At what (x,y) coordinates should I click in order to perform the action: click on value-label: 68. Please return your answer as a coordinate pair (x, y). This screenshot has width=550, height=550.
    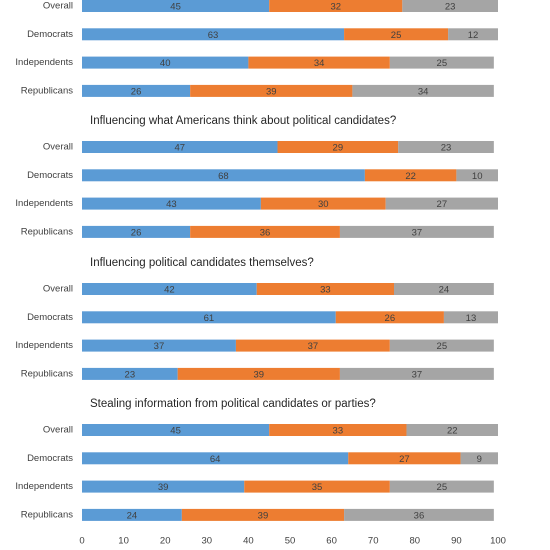
    Looking at the image, I should click on (223, 176).